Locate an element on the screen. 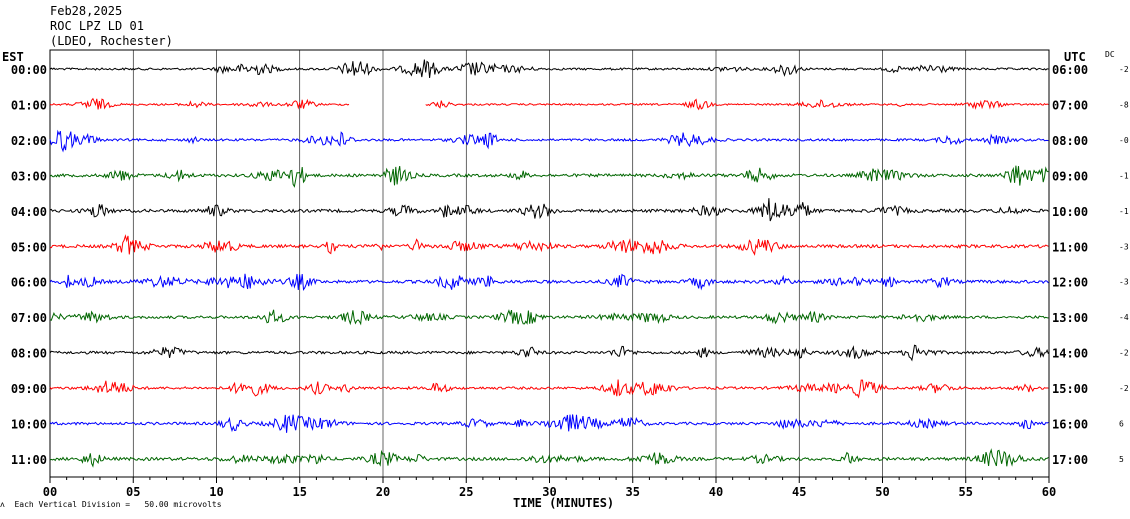 The height and width of the screenshot is (519, 1130). row-label-utc: 15:00 is located at coordinates (1070, 389).